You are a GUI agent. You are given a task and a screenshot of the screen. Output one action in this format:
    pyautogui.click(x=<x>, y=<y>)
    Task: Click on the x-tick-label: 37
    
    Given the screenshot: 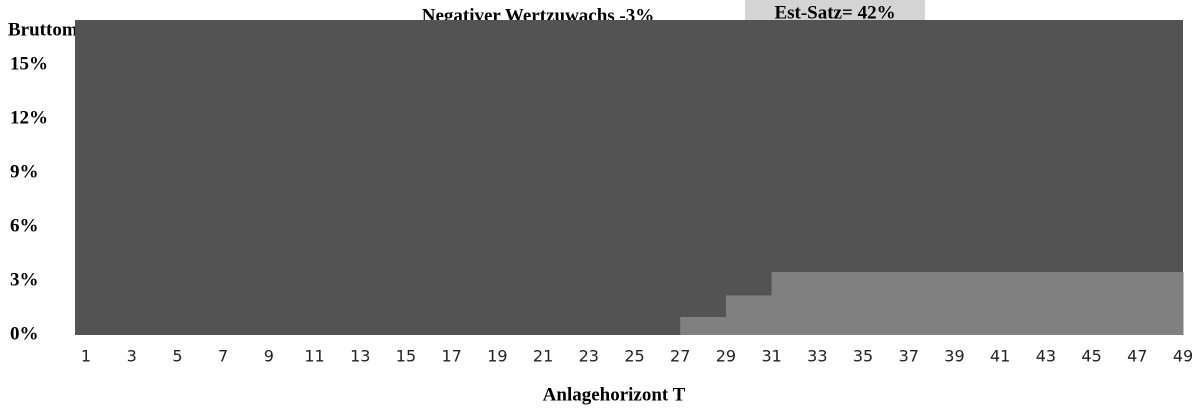 What is the action you would take?
    pyautogui.click(x=909, y=356)
    